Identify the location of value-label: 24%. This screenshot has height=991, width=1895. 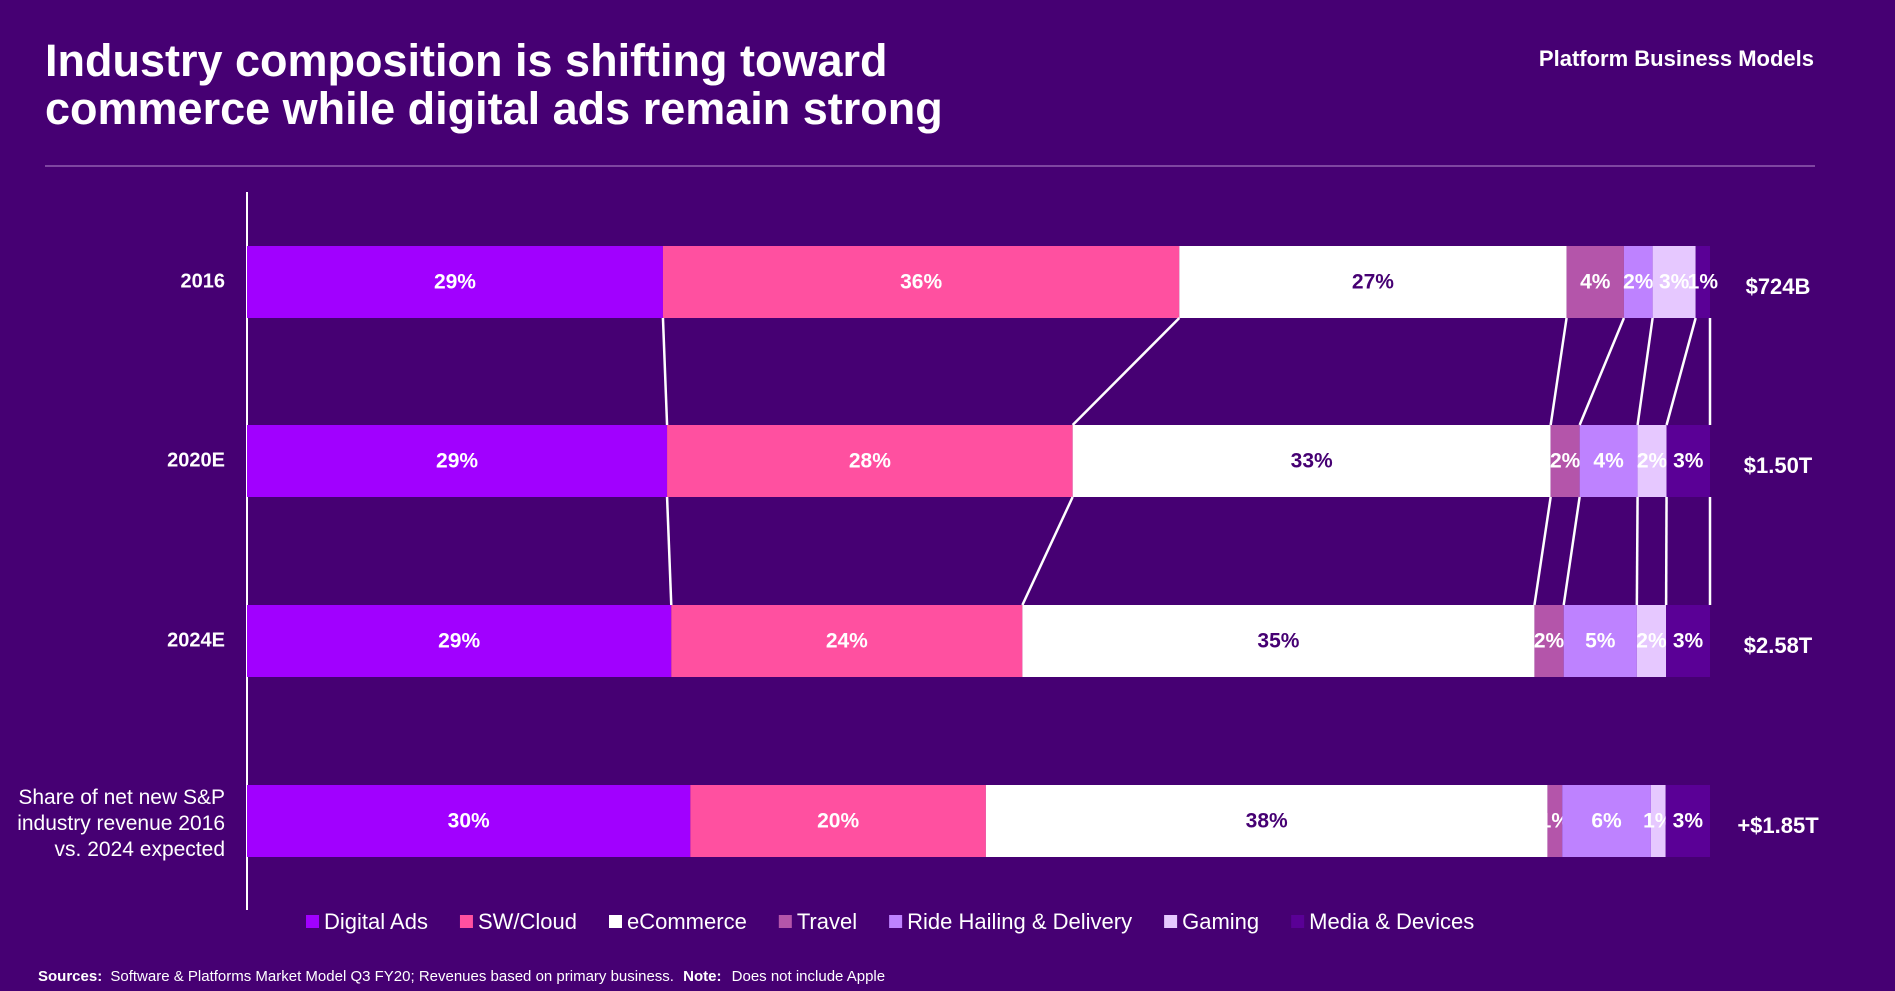
(847, 641).